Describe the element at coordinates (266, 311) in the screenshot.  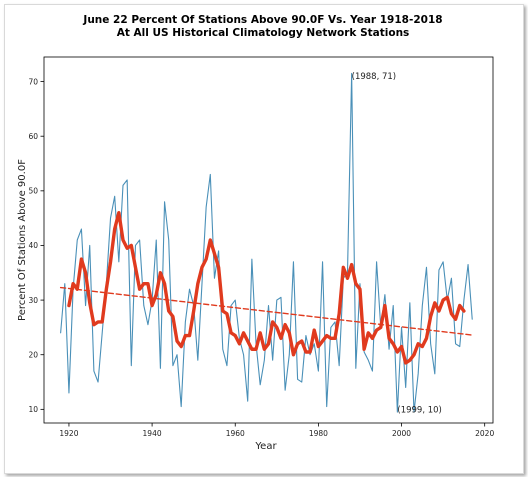
I see `trend-line` at that location.